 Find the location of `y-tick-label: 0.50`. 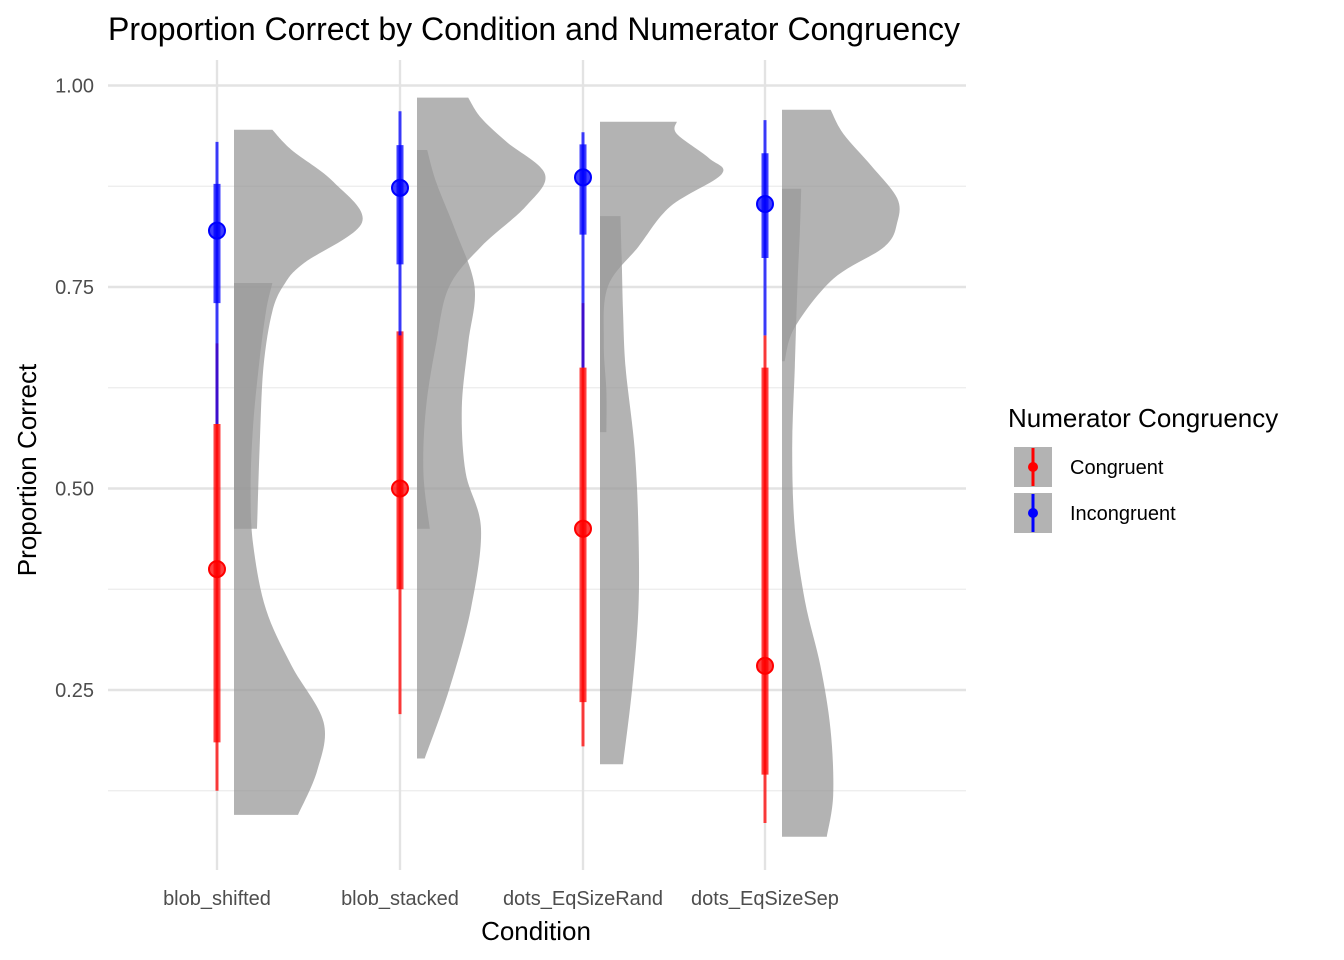

y-tick-label: 0.50 is located at coordinates (74, 490).